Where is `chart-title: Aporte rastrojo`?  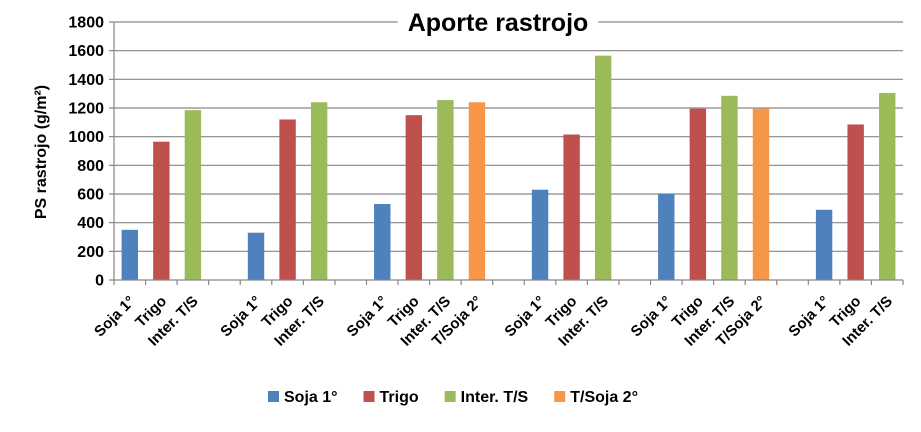
chart-title: Aporte rastrojo is located at coordinates (498, 23).